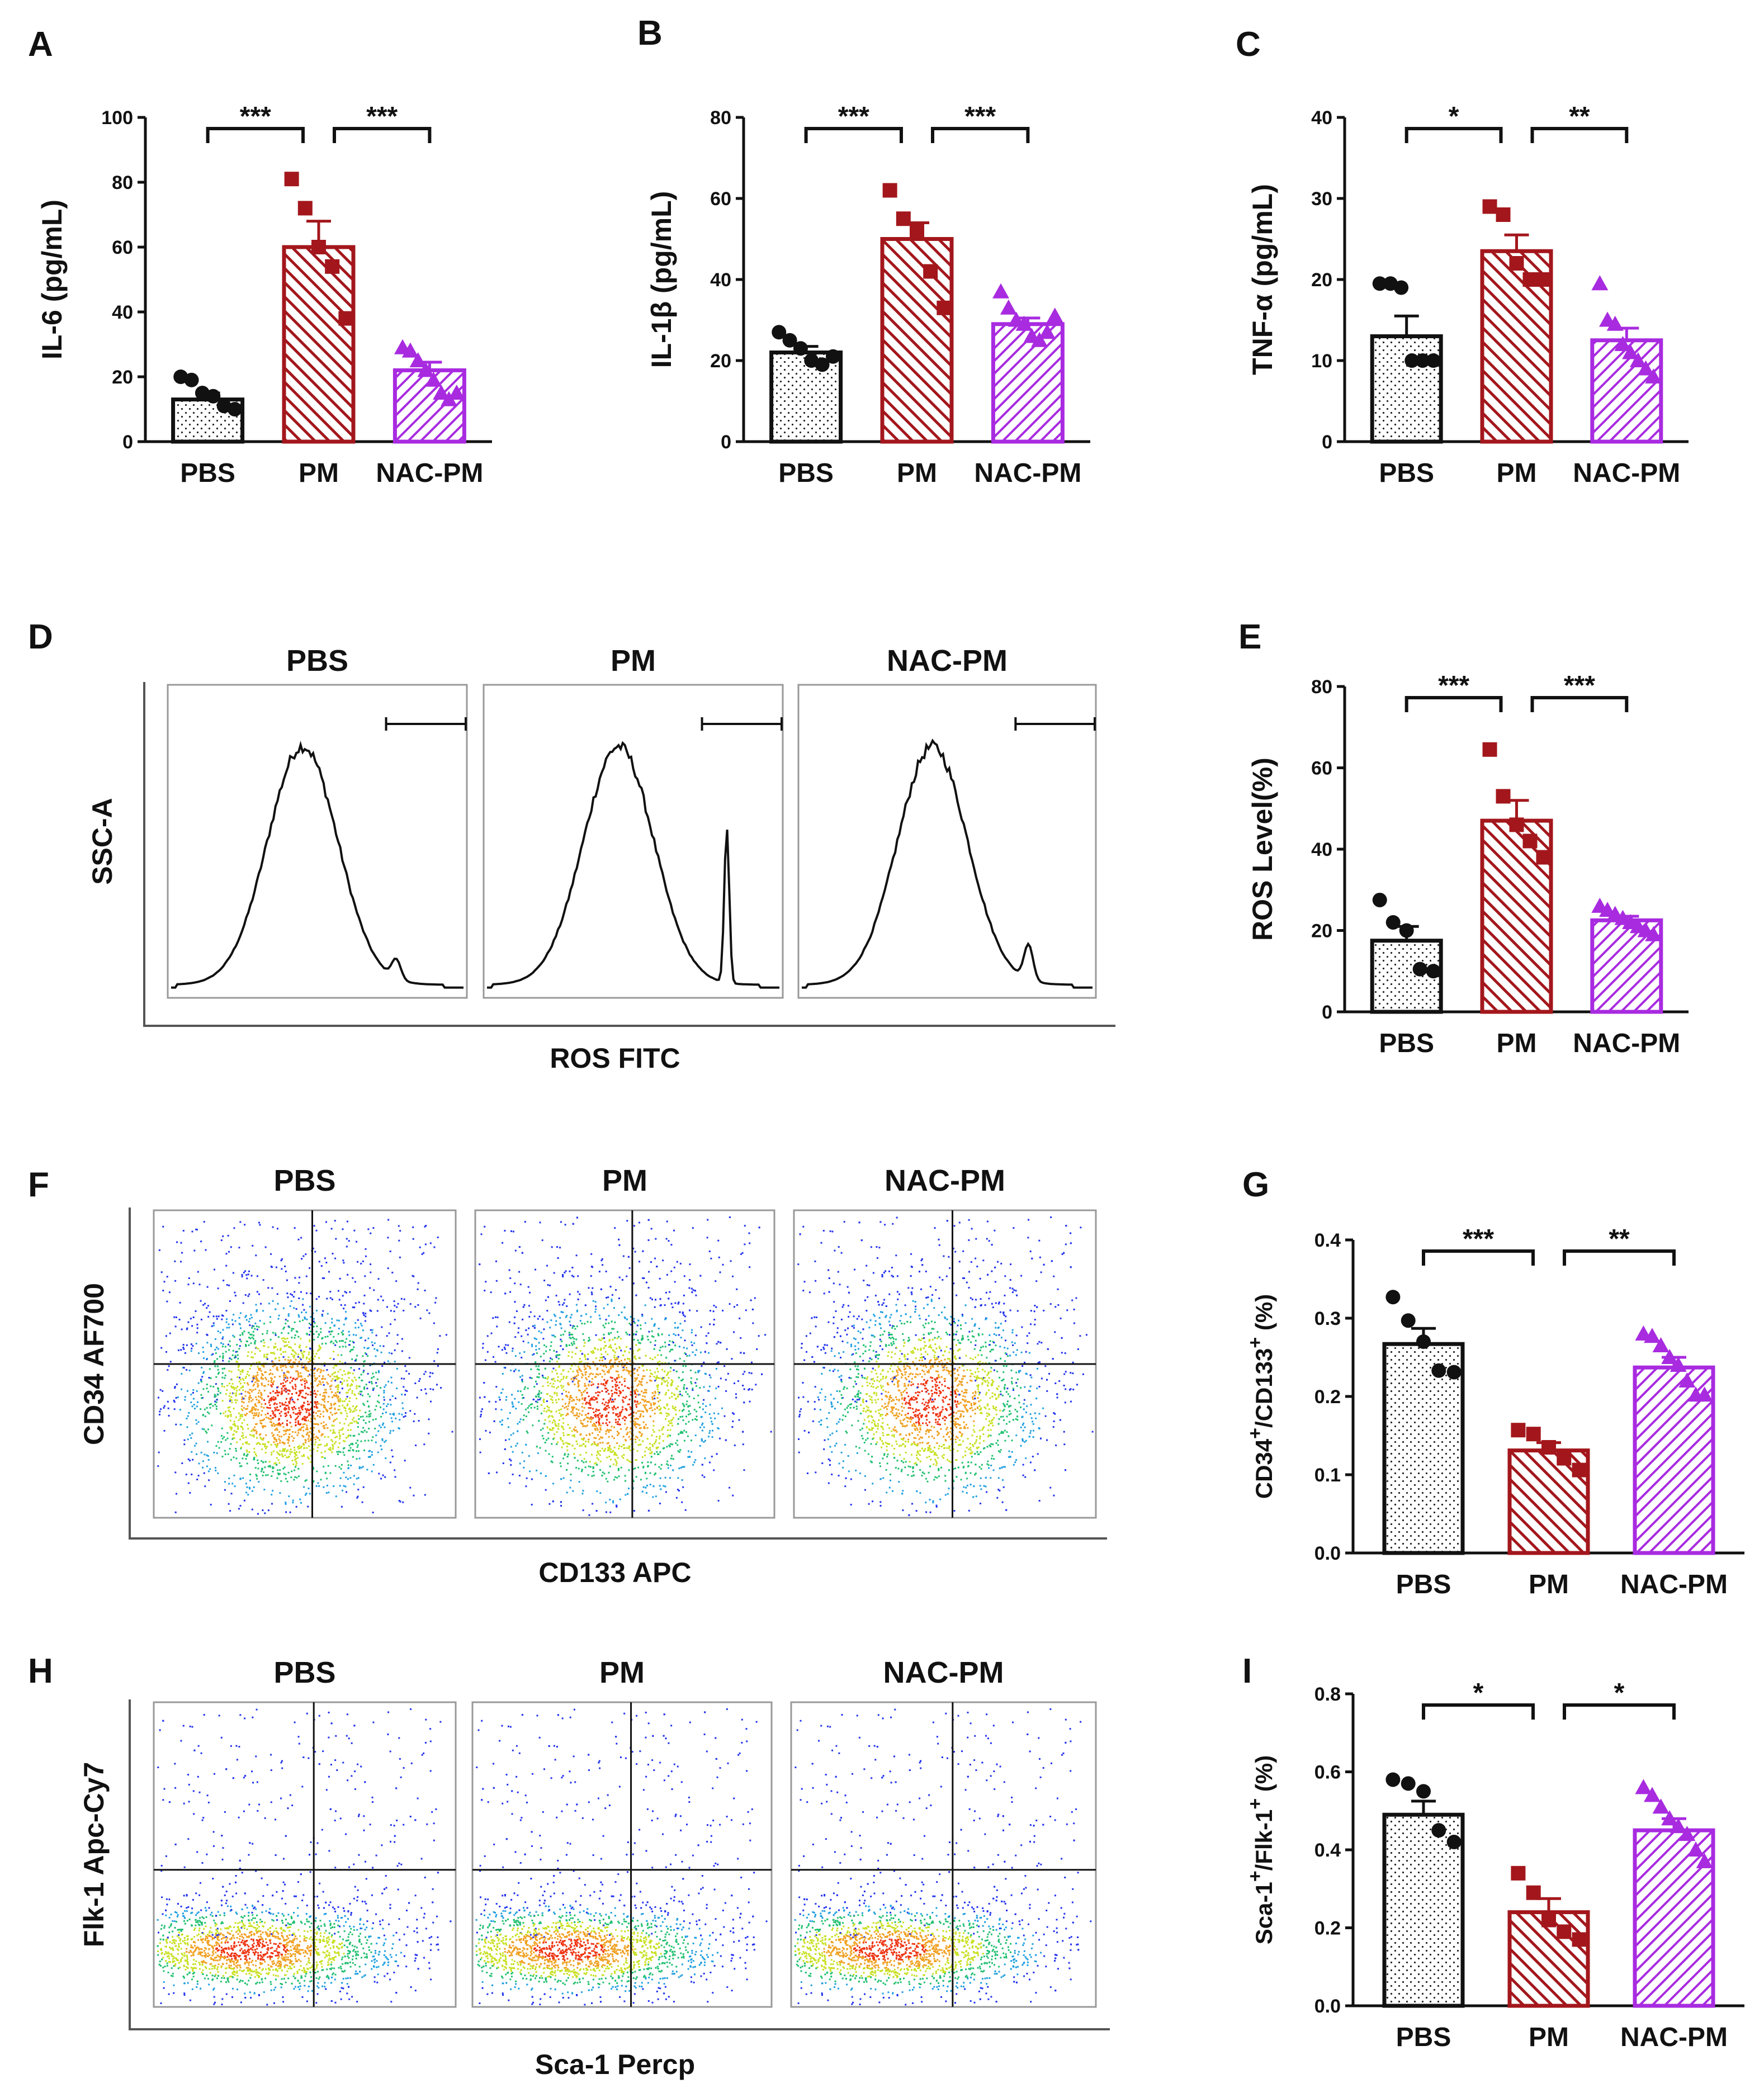 Image resolution: width=1764 pixels, height=2093 pixels. I want to click on bar-pm, so click(917, 341).